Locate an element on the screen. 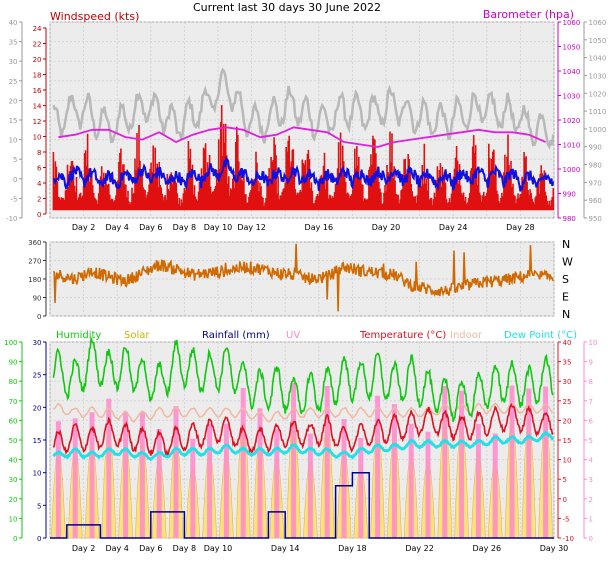 This screenshot has height=561, width=608. legend-item: Solar is located at coordinates (137, 335).